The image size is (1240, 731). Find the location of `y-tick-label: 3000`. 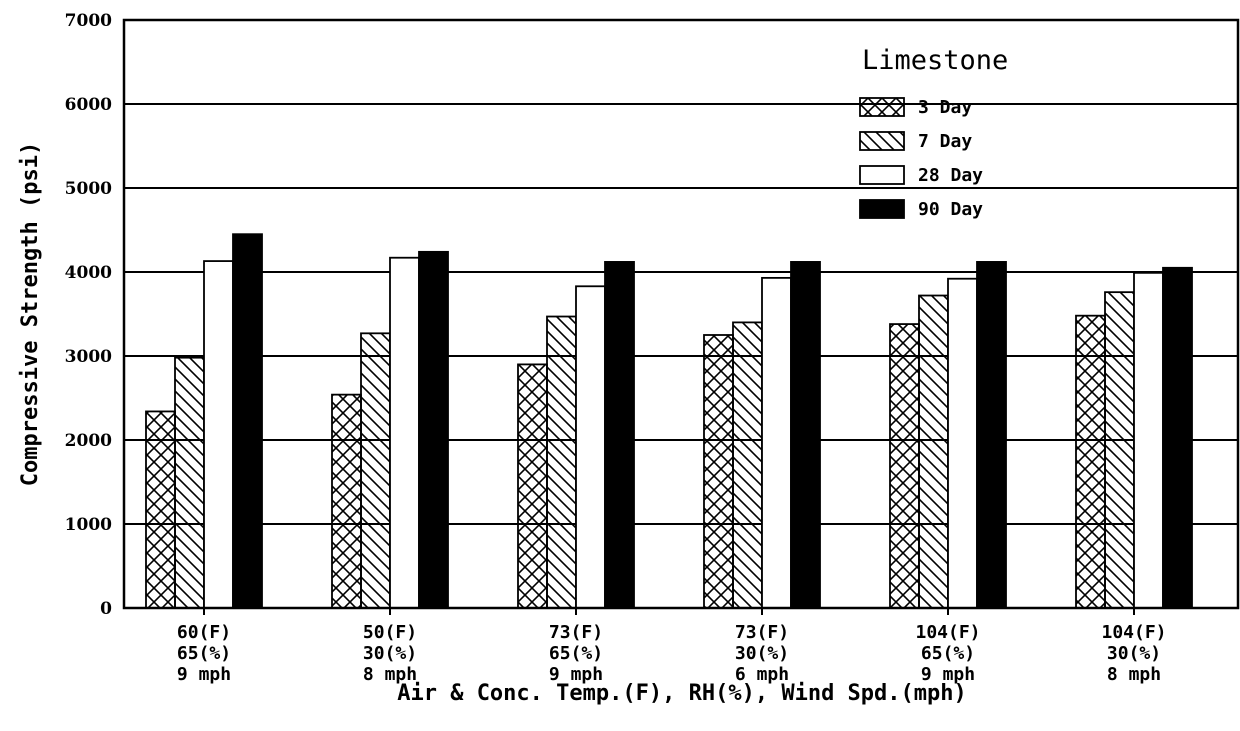

y-tick-label: 3000 is located at coordinates (88, 357).